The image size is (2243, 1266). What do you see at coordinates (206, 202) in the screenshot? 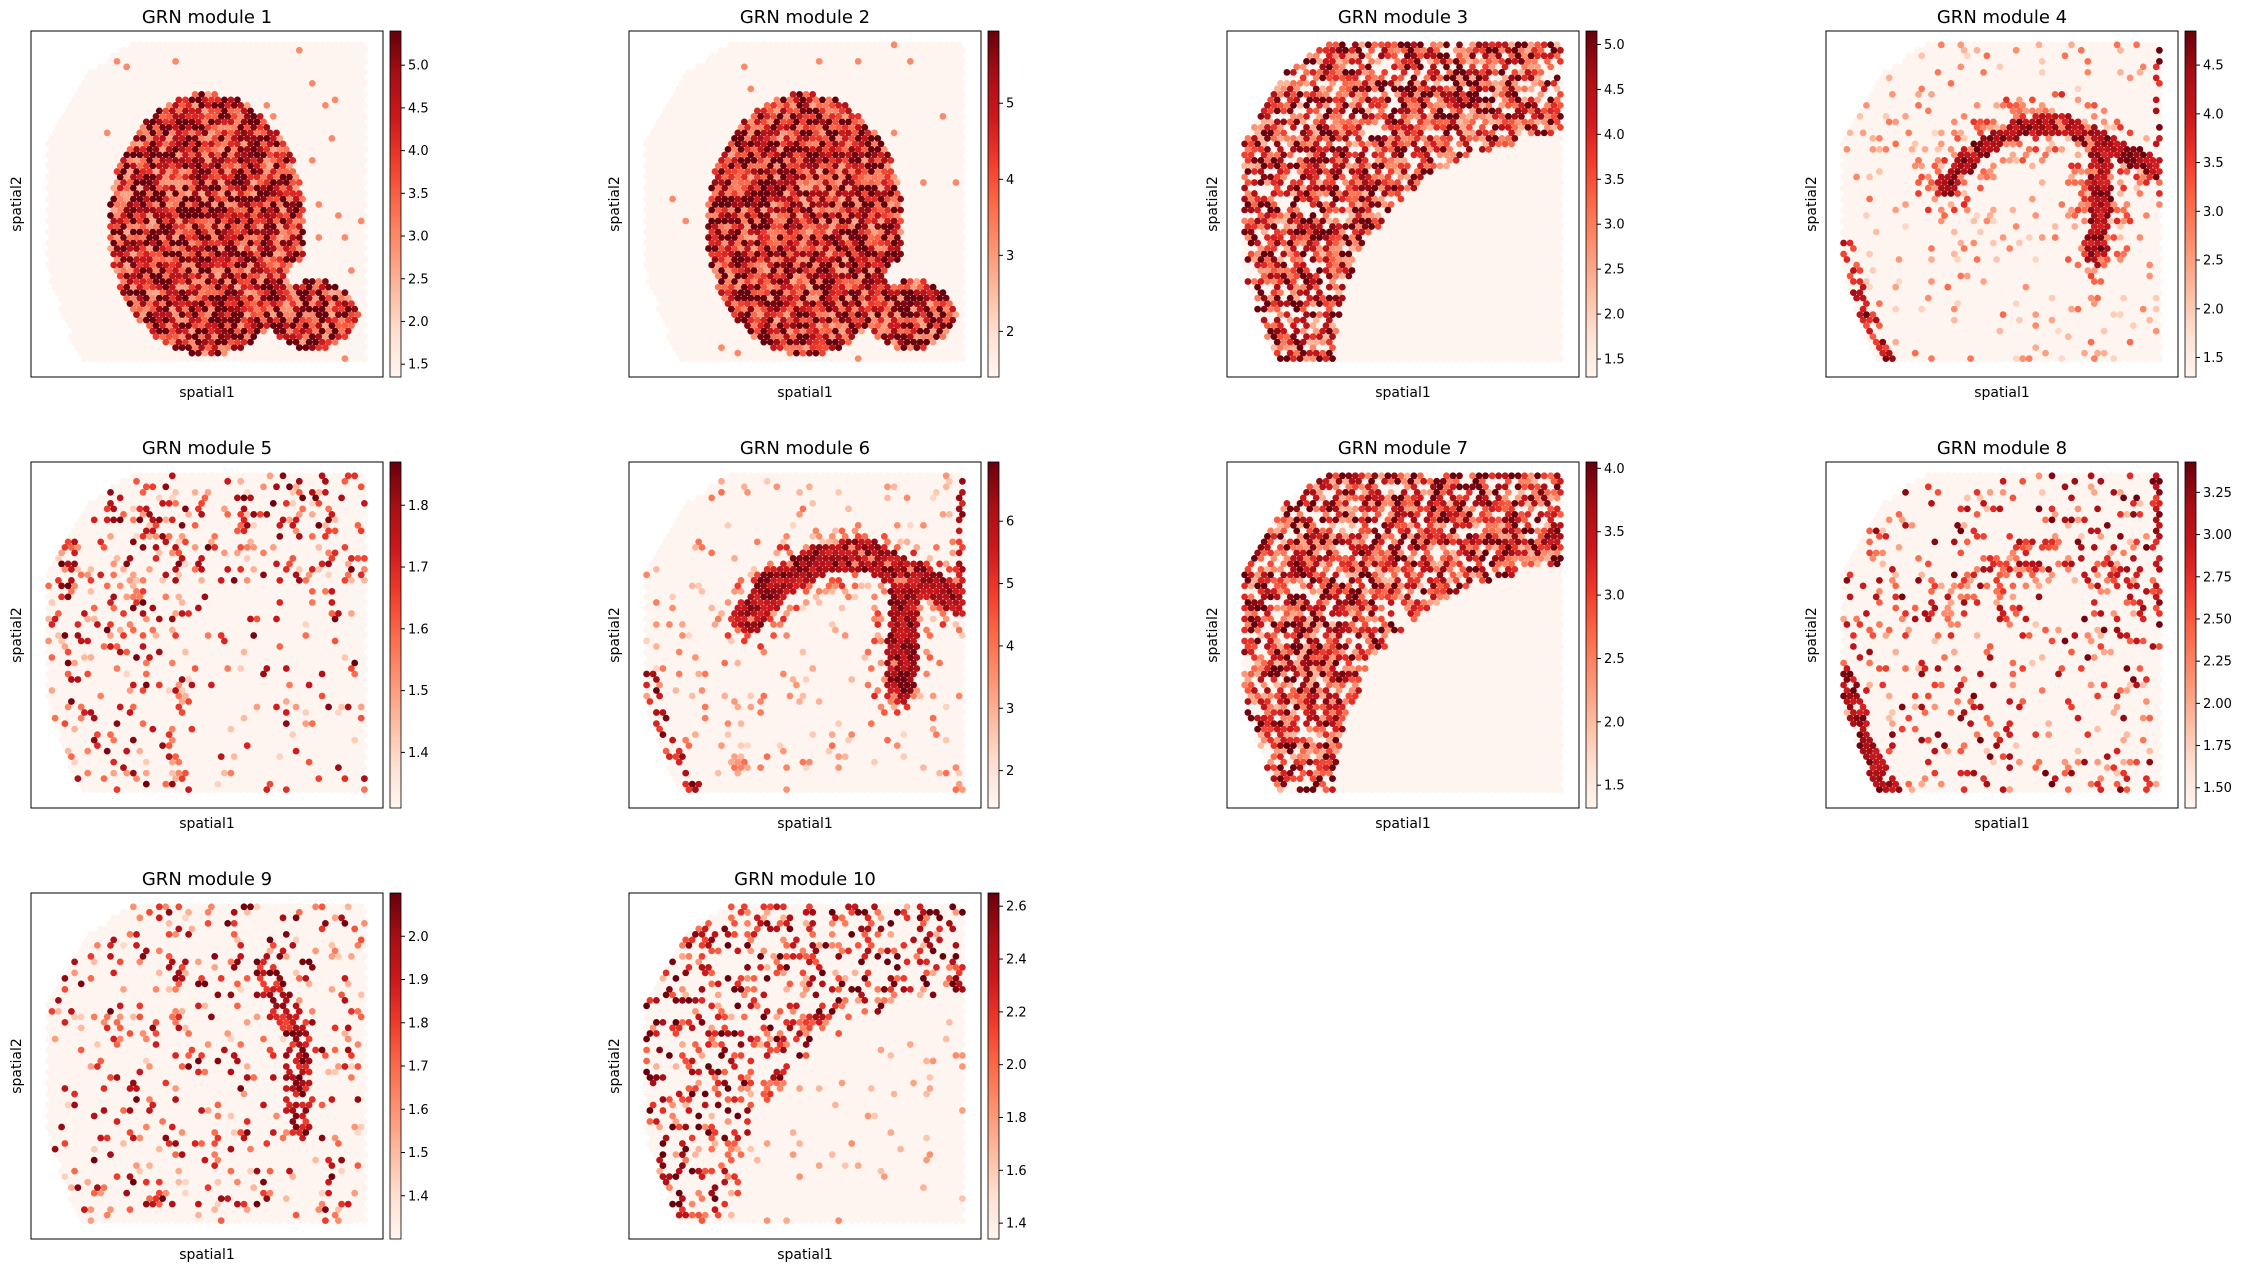
I see `spots` at bounding box center [206, 202].